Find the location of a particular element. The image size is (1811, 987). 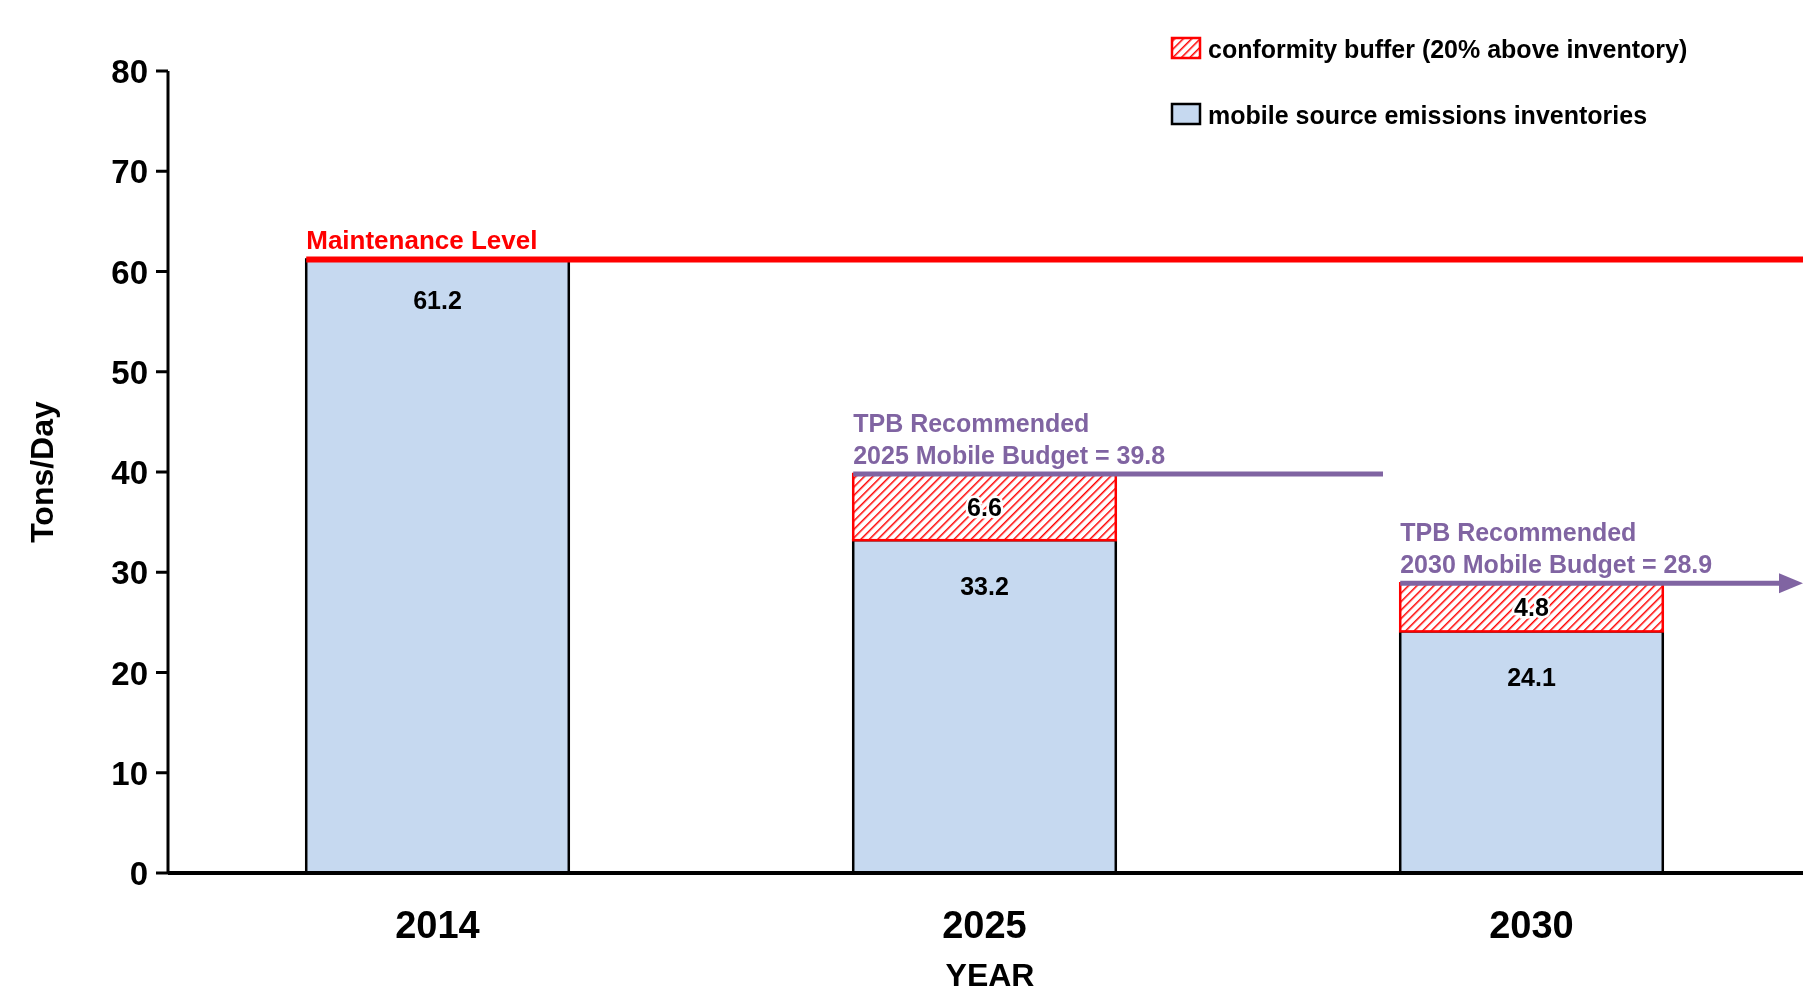

ref-line-label: TPB Recommended 2025 Mobile Budget = 39.8 is located at coordinates (1009, 439).